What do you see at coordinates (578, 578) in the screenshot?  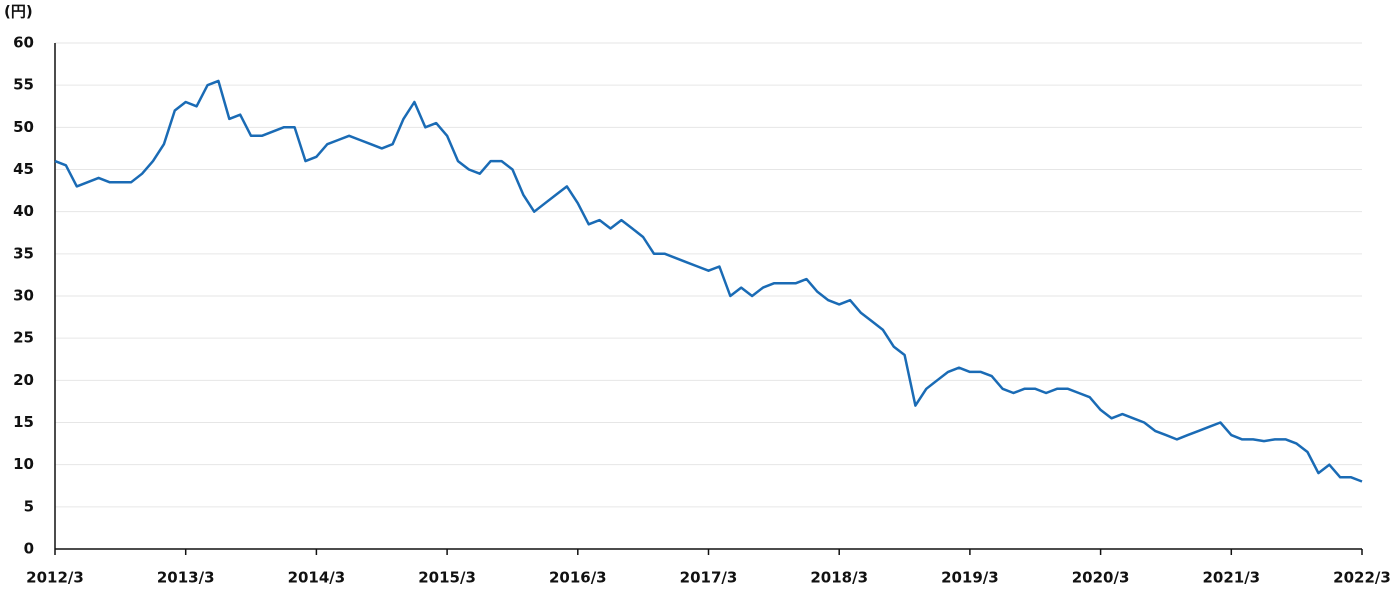 I see `x-tick-label: 2016/3` at bounding box center [578, 578].